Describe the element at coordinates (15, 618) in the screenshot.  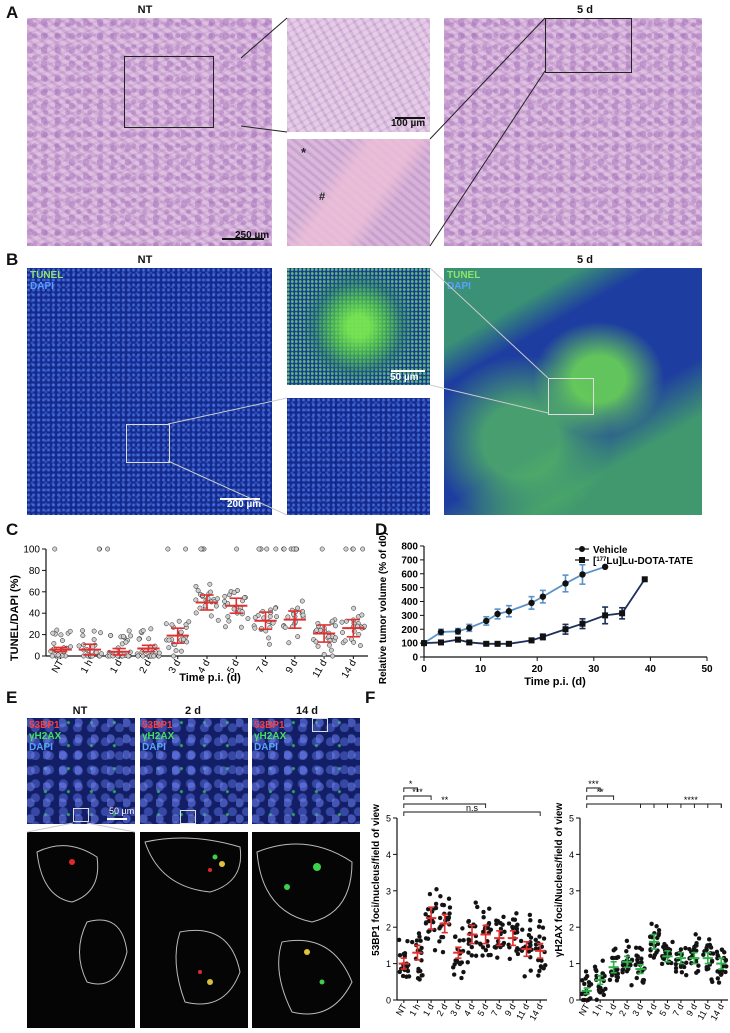
I see `y-axis-label: TUNEL/DAPI (%)` at that location.